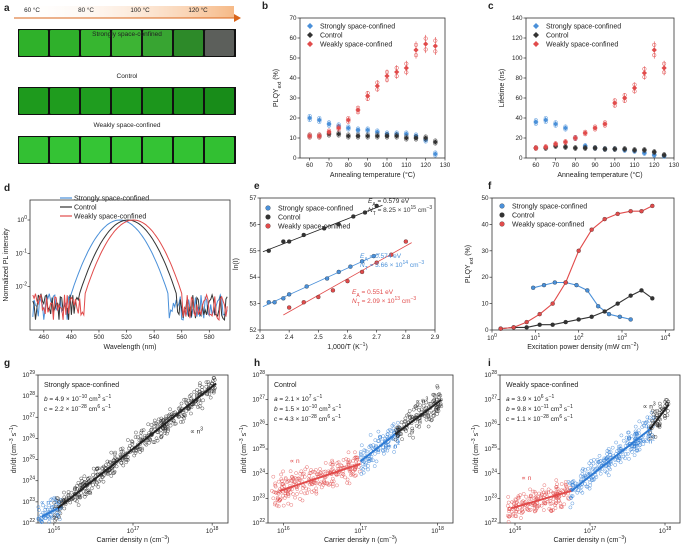 The height and width of the screenshot is (552, 685). Describe the element at coordinates (81, 385) in the screenshot. I see `panel-title: Strongly space-confined` at that location.